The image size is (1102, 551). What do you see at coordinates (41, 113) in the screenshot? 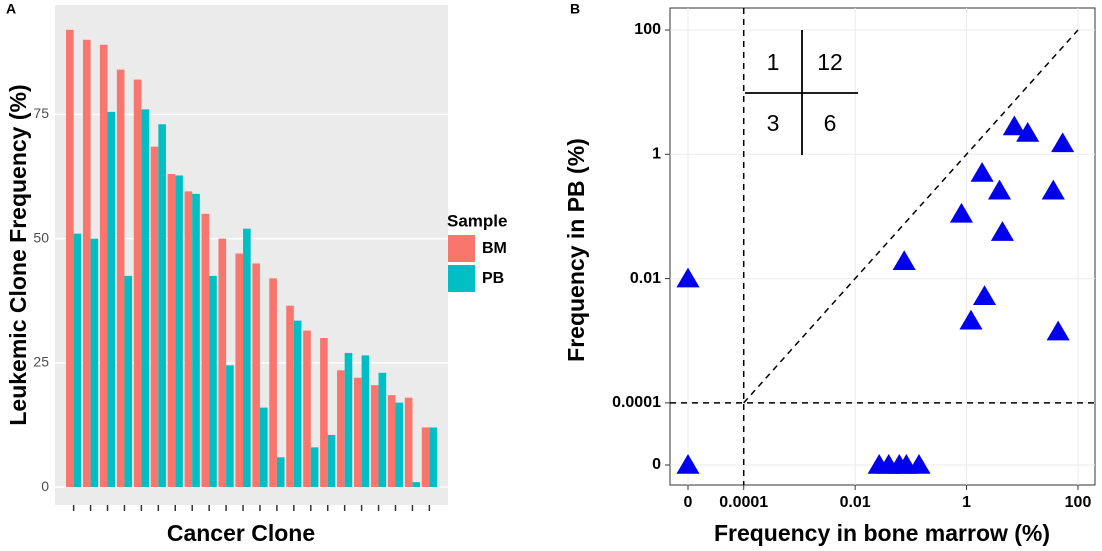
I see `y-tick-label: 75` at bounding box center [41, 113].